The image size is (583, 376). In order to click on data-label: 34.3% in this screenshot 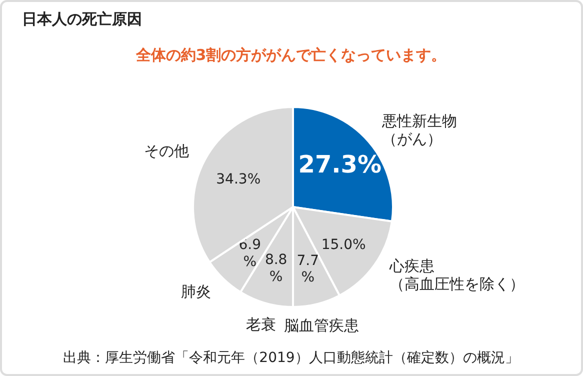, I will do `click(238, 180)`.